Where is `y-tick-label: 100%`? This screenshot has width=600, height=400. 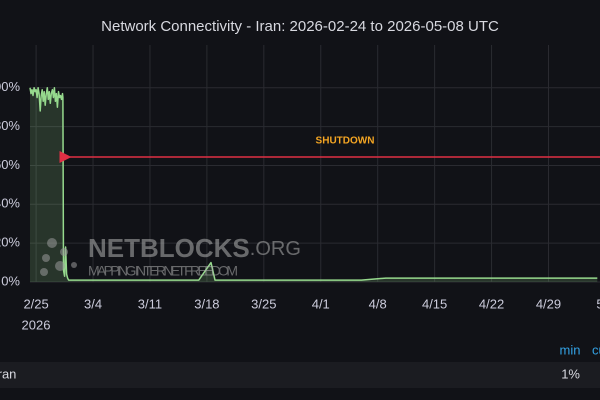 y-tick-label: 100% is located at coordinates (10, 86).